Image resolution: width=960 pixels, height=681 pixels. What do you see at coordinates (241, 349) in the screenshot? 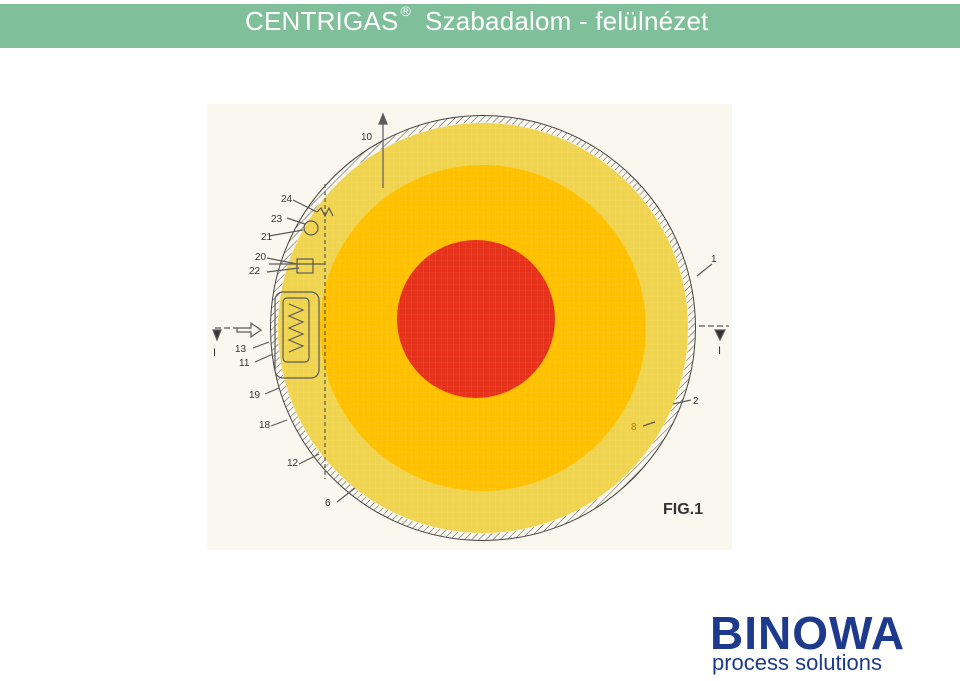
I see `label-13: 13` at bounding box center [241, 349].